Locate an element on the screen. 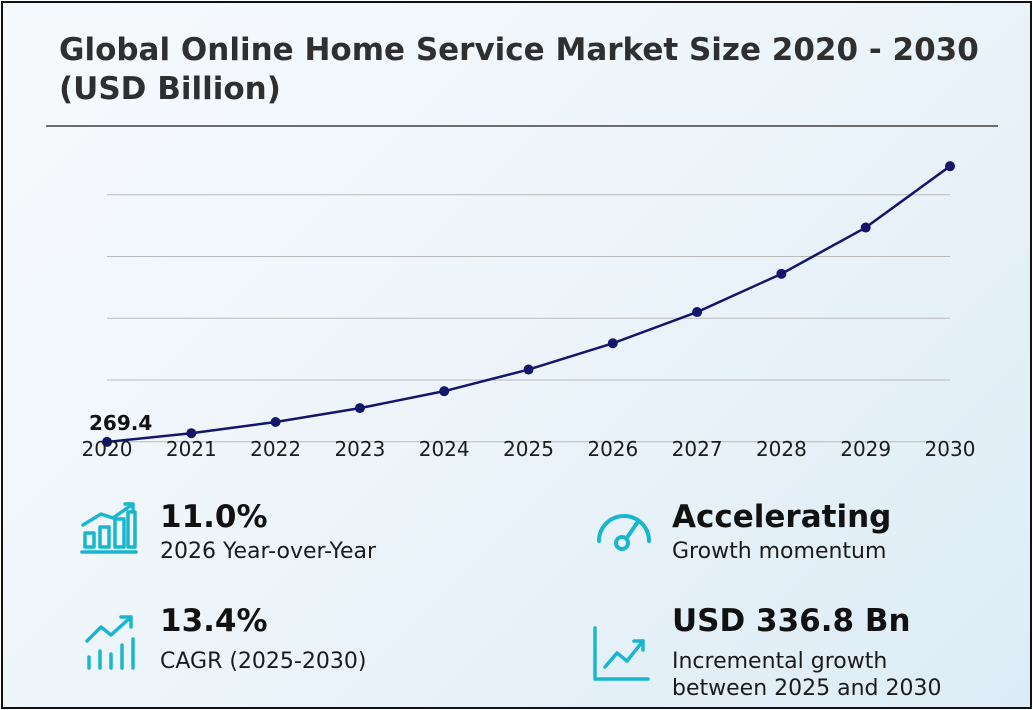 The image size is (1033, 710). stat-cagr-label: CAGR (2025-2030) is located at coordinates (263, 661).